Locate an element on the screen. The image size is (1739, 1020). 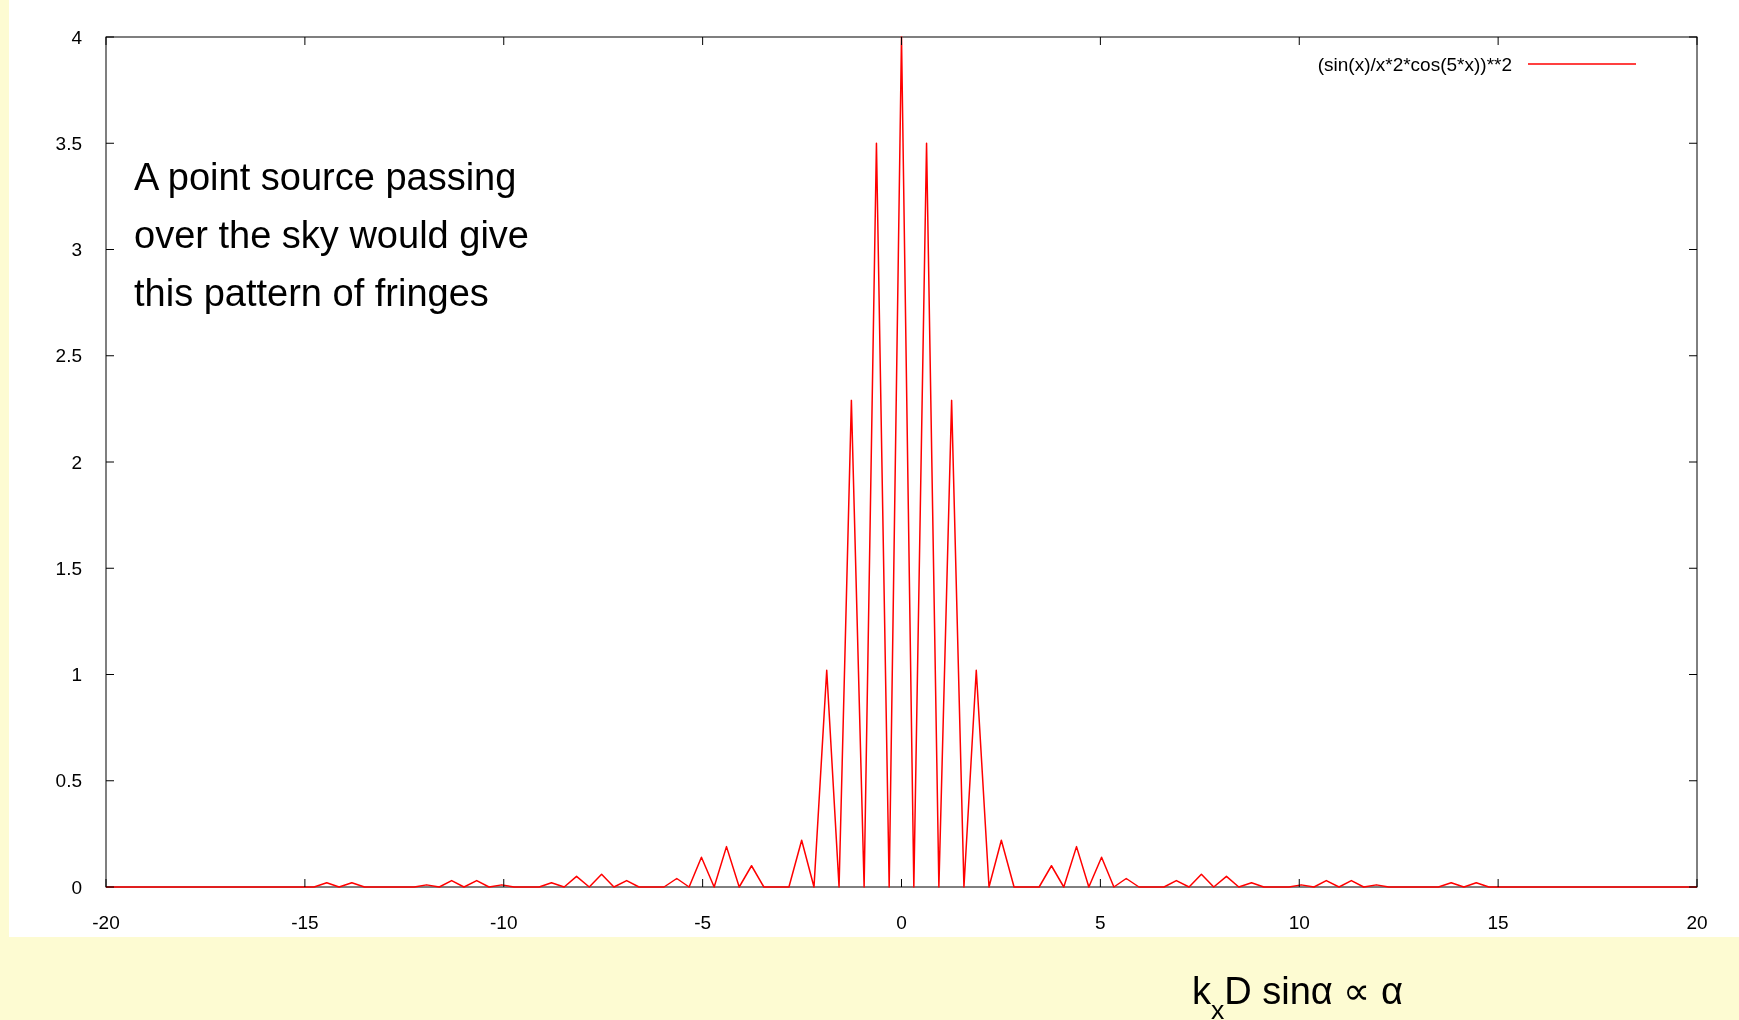
x-axis-title: k$_{x}$D sinα ∝ α is located at coordinates (1297, 995).